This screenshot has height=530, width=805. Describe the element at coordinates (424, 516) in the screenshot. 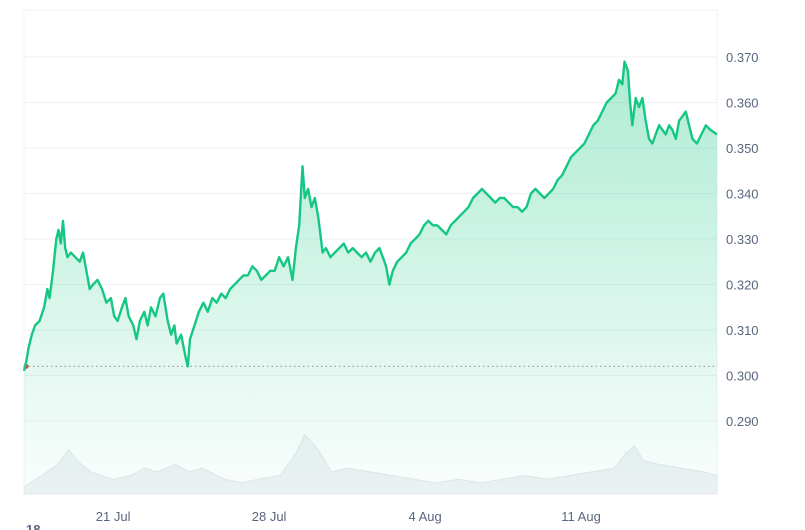

I see `x-tick-label: 4 Aug` at that location.